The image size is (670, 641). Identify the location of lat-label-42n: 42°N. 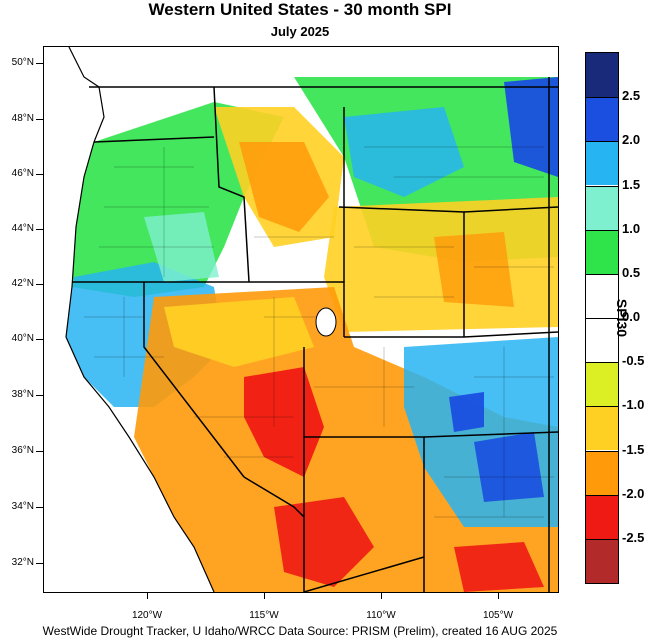
(22, 283).